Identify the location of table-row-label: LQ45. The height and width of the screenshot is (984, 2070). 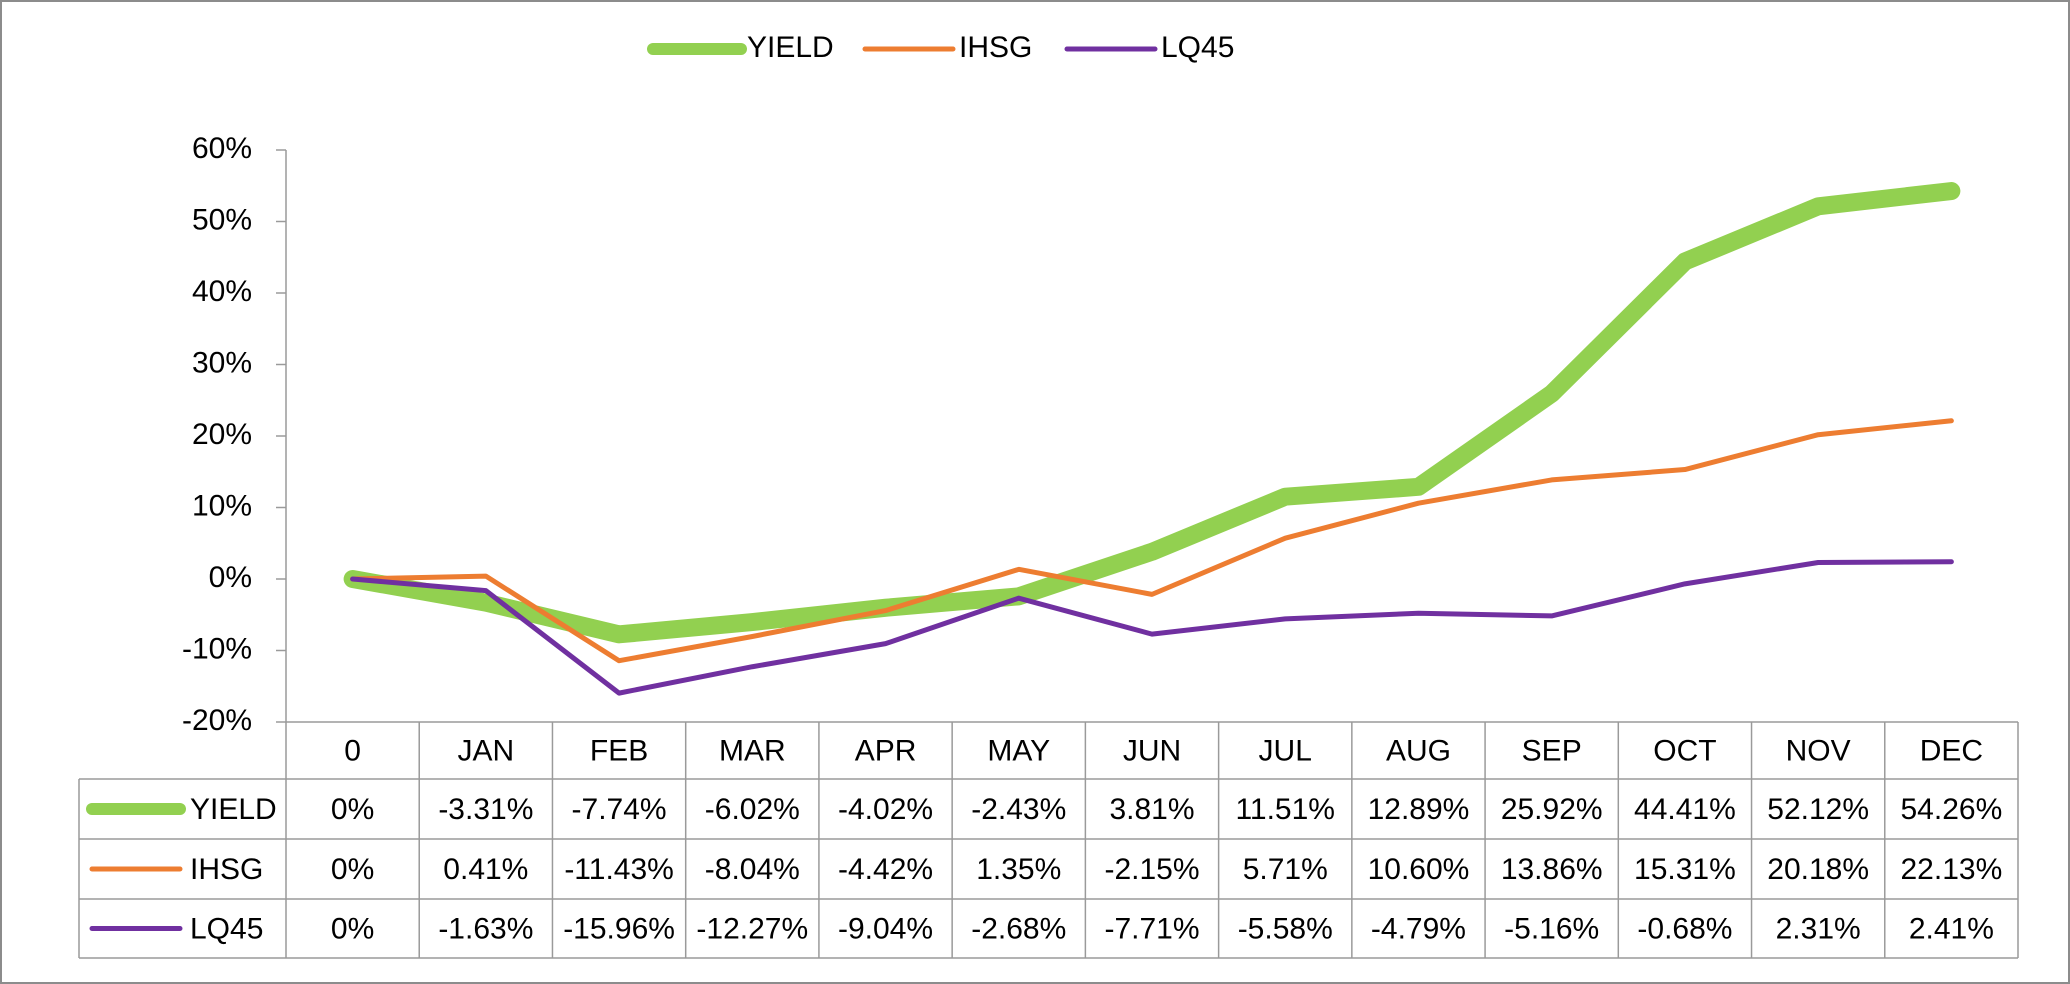
(226, 928).